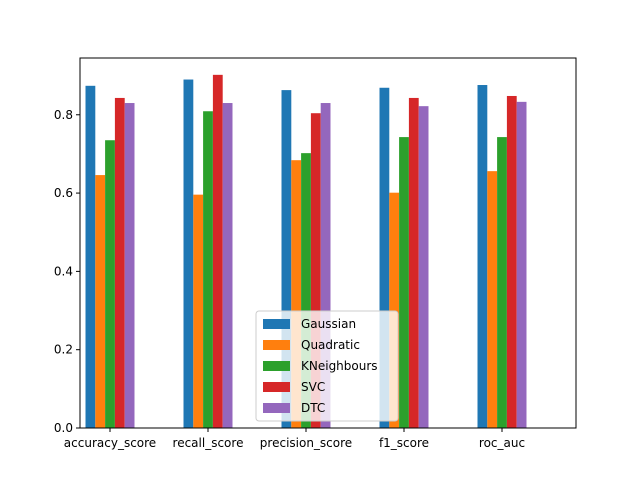  What do you see at coordinates (394, 310) in the screenshot?
I see `bar-quadratic-f1_score` at bounding box center [394, 310].